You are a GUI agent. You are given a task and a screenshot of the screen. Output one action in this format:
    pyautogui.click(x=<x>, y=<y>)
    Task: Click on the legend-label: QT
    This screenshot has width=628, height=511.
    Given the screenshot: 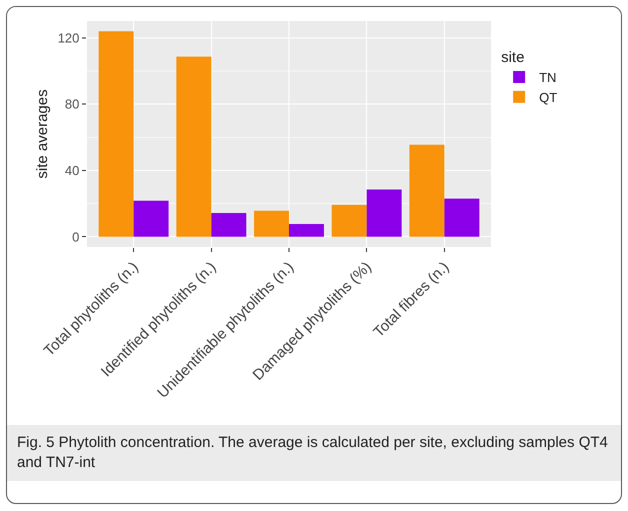 What is the action you would take?
    pyautogui.click(x=548, y=97)
    